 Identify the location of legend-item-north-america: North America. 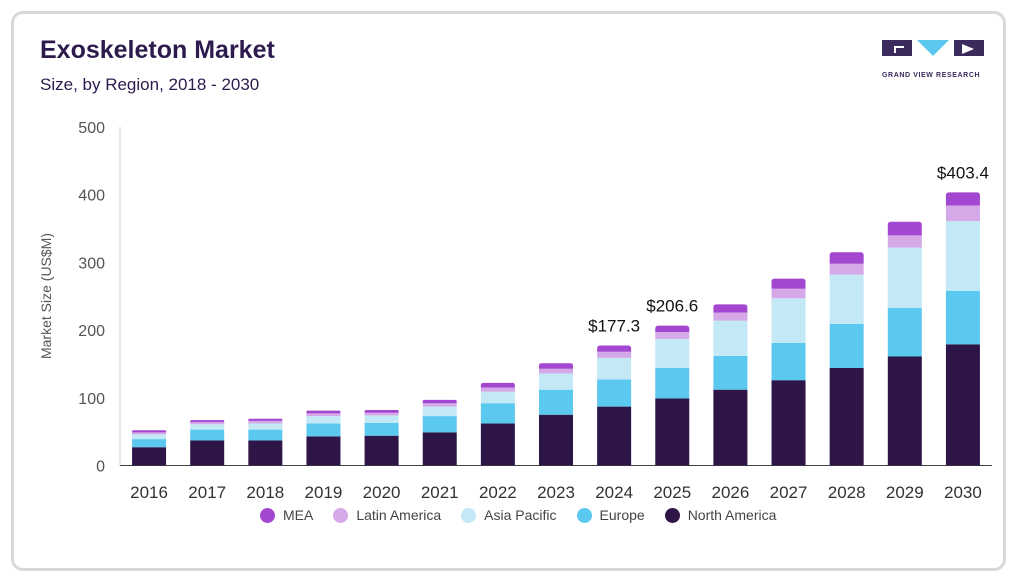
(720, 515).